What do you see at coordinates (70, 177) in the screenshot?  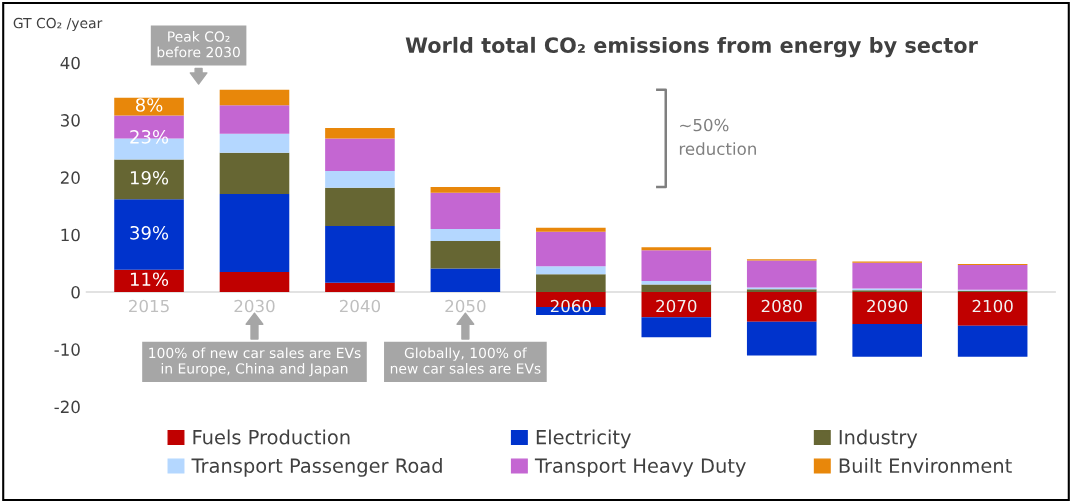 I see `y-tick-label: 20` at bounding box center [70, 177].